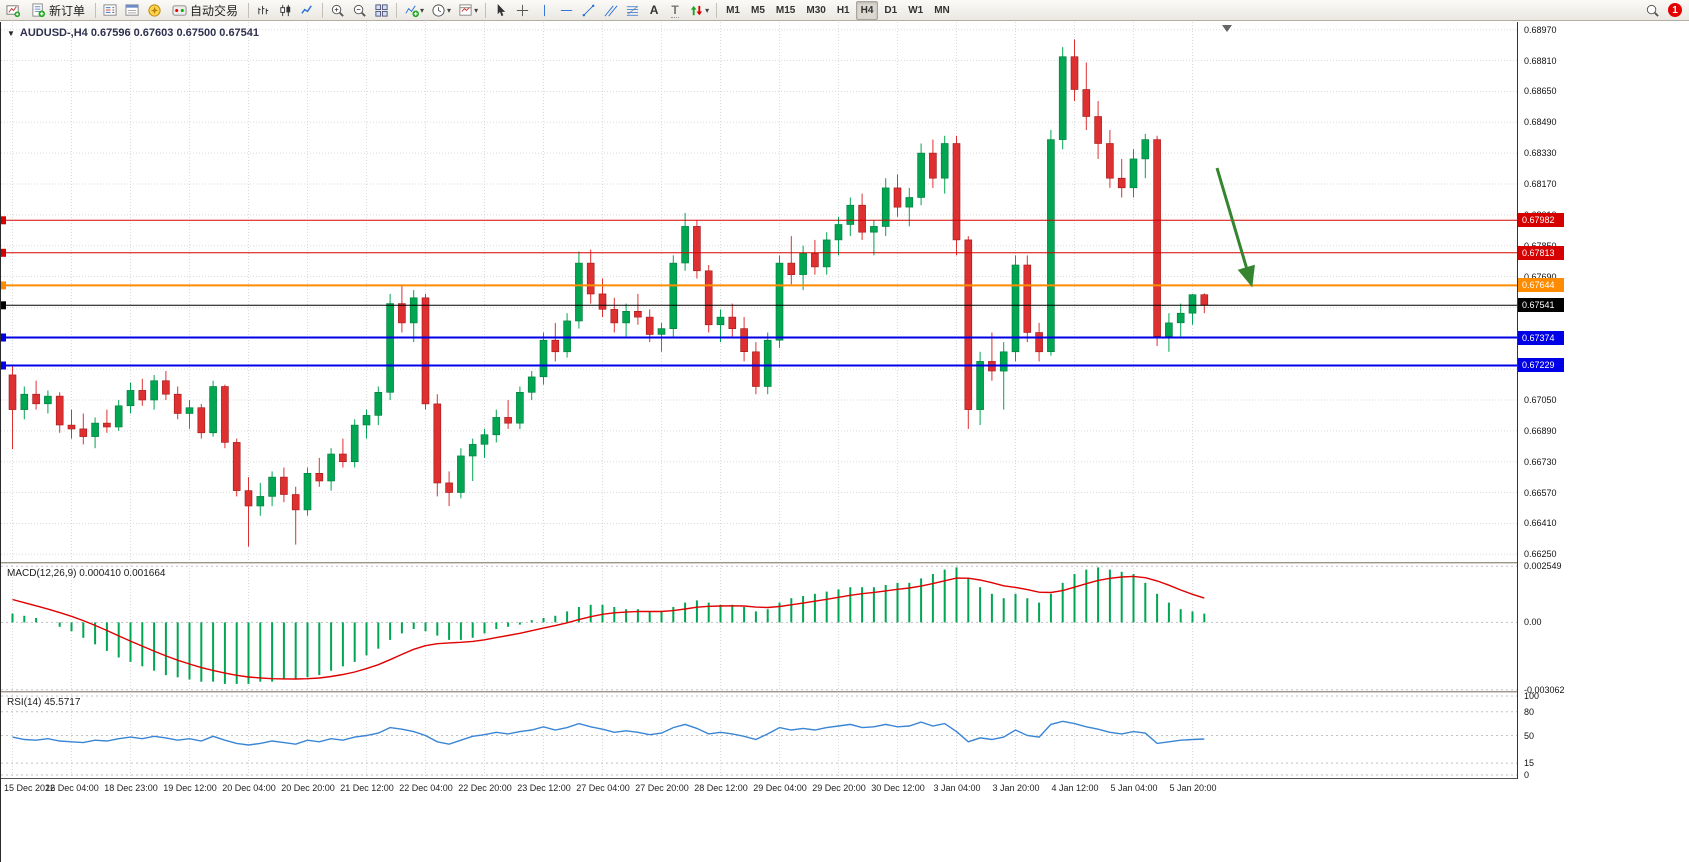 This screenshot has height=862, width=1689. What do you see at coordinates (733, 10) in the screenshot?
I see `timeframe-m1-button: M1` at bounding box center [733, 10].